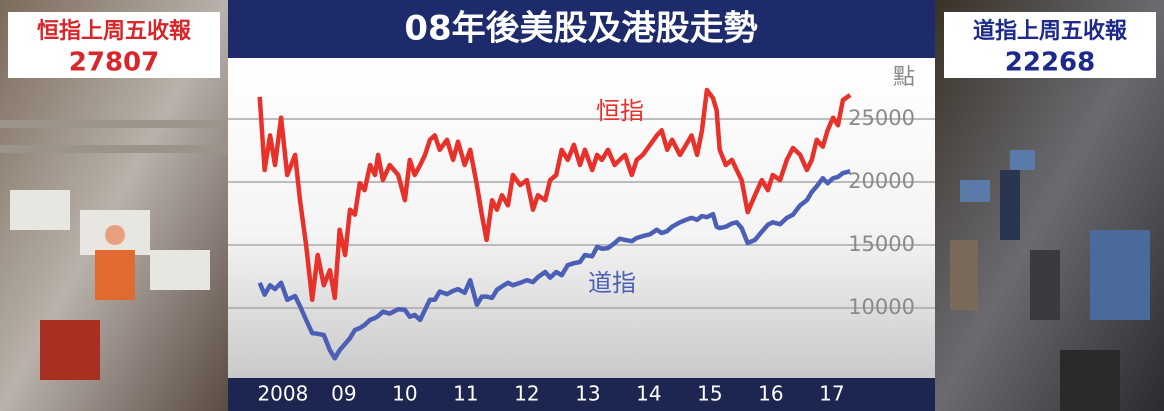  I want to click on callout-label: 道指上周五收報, so click(1050, 31).